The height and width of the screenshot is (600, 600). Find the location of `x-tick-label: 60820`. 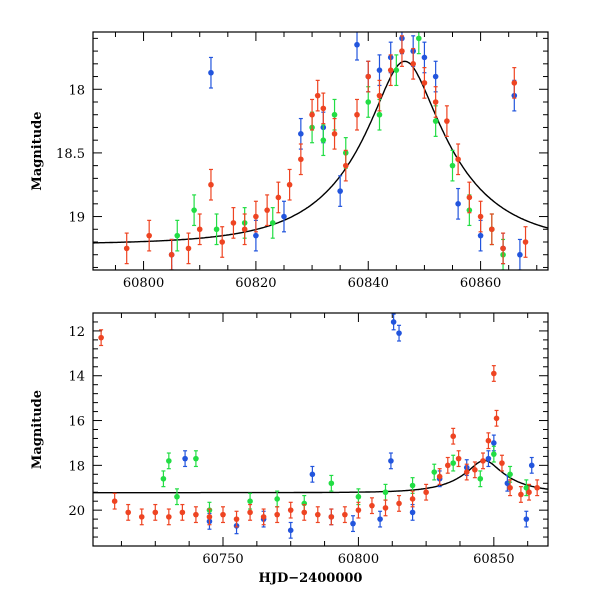

x-tick-label: 60820 is located at coordinates (255, 283).